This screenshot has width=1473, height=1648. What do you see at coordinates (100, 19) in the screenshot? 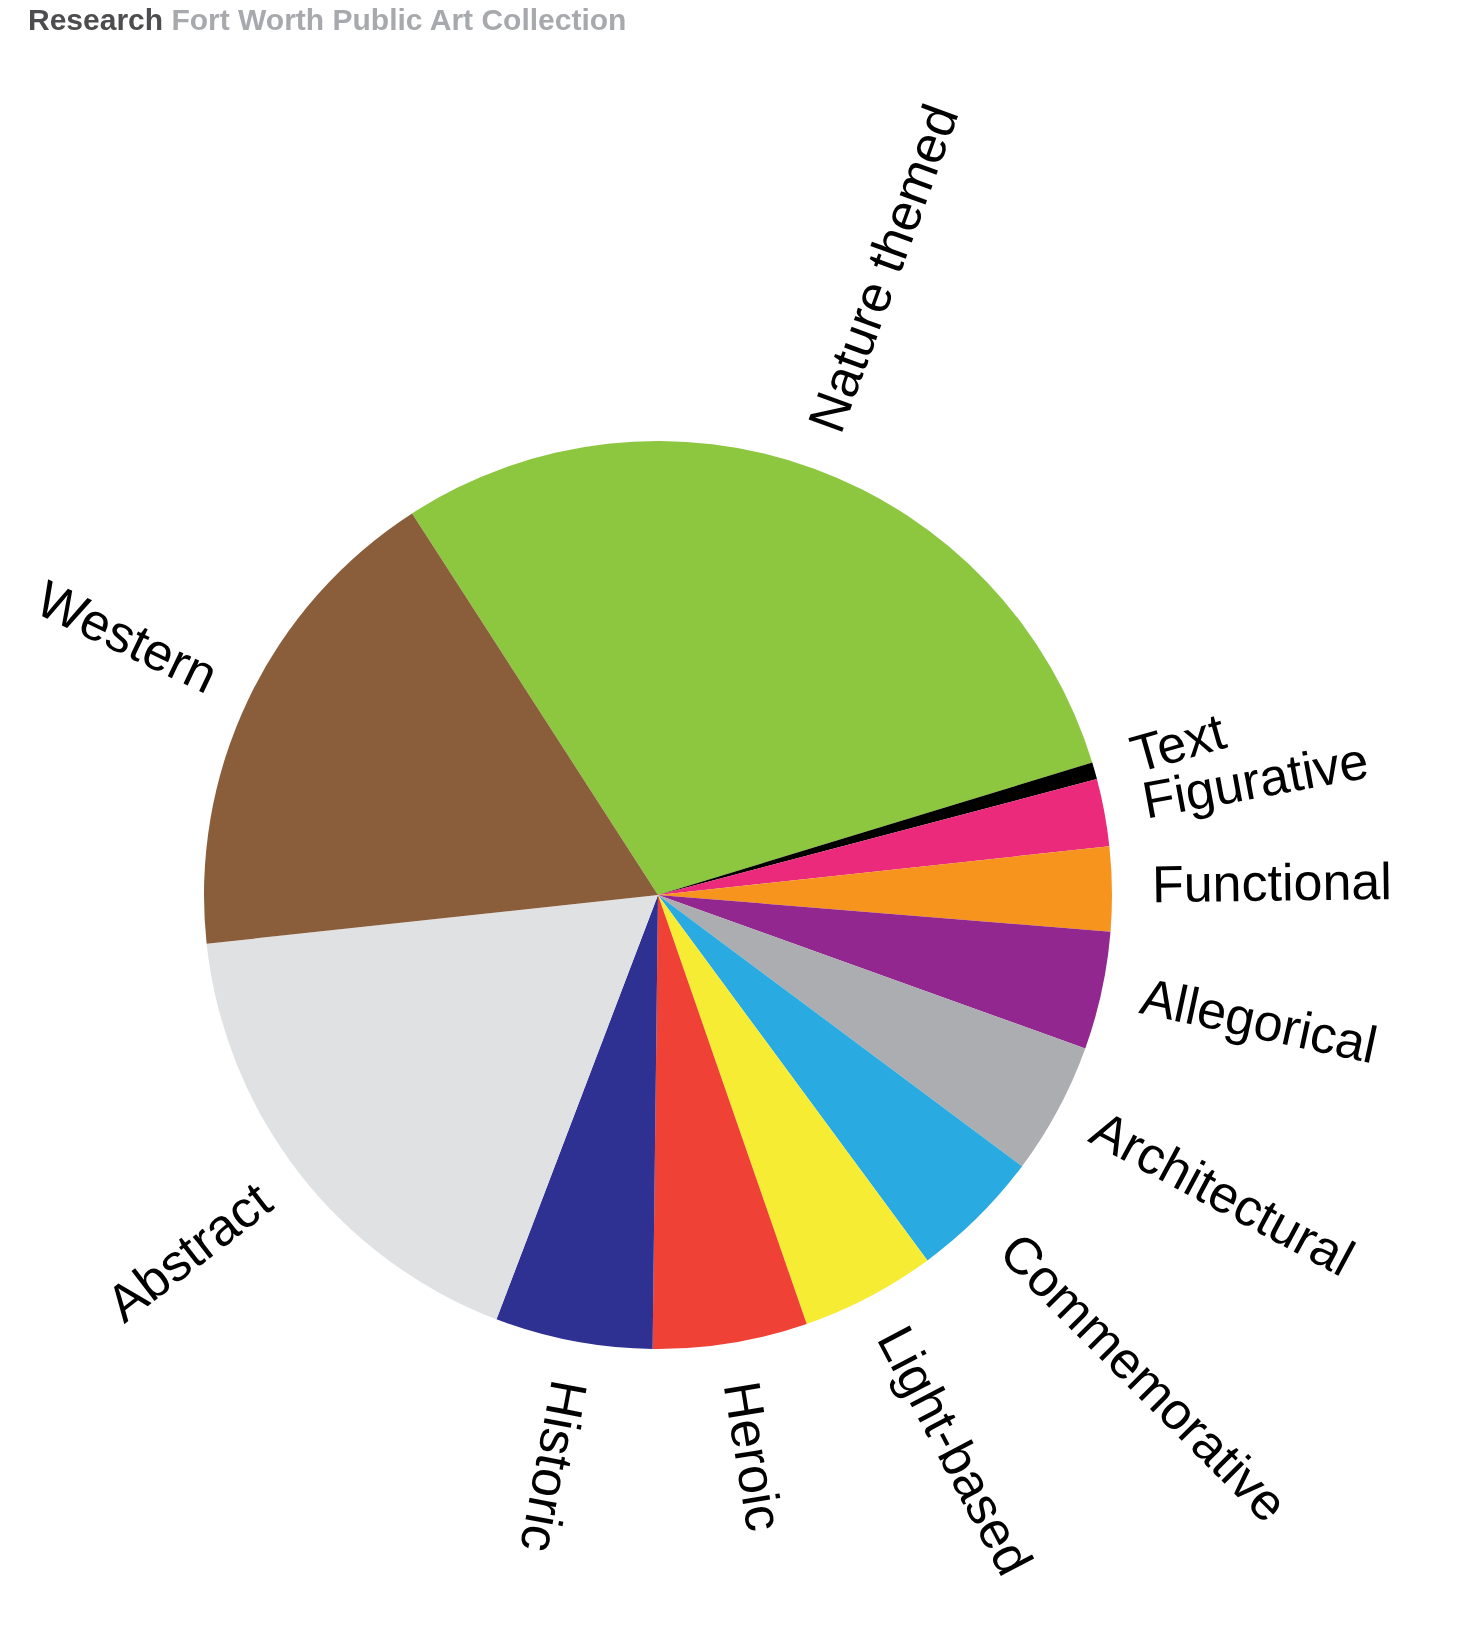
I see `chart-title: Research` at bounding box center [100, 19].